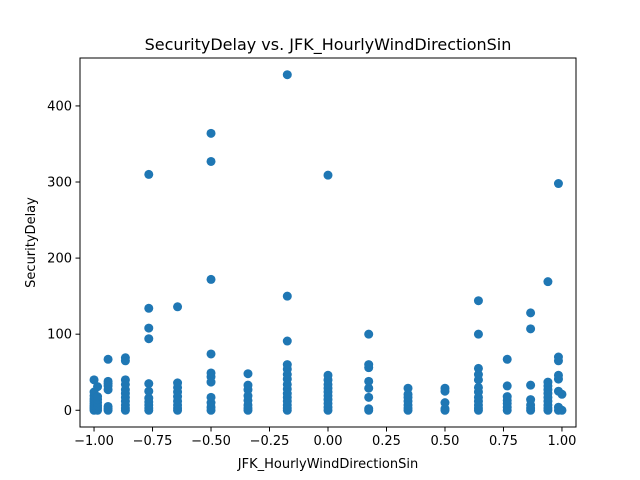 The image size is (640, 480). What do you see at coordinates (59, 259) in the screenshot?
I see `y-tick-label: 200` at bounding box center [59, 259].